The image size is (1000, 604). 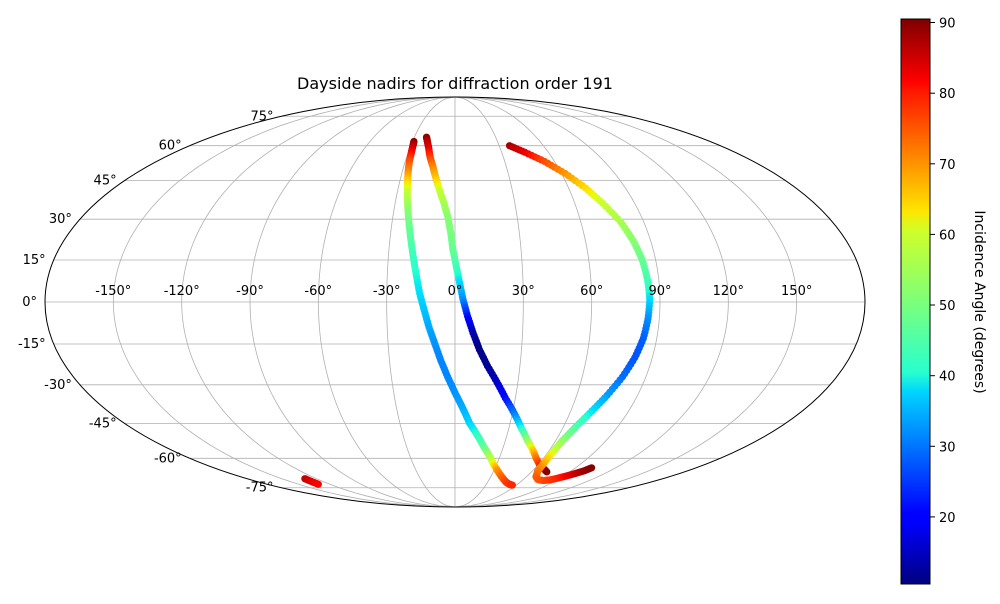 I want to click on lat-tick-label: -15°, so click(x=32, y=344).